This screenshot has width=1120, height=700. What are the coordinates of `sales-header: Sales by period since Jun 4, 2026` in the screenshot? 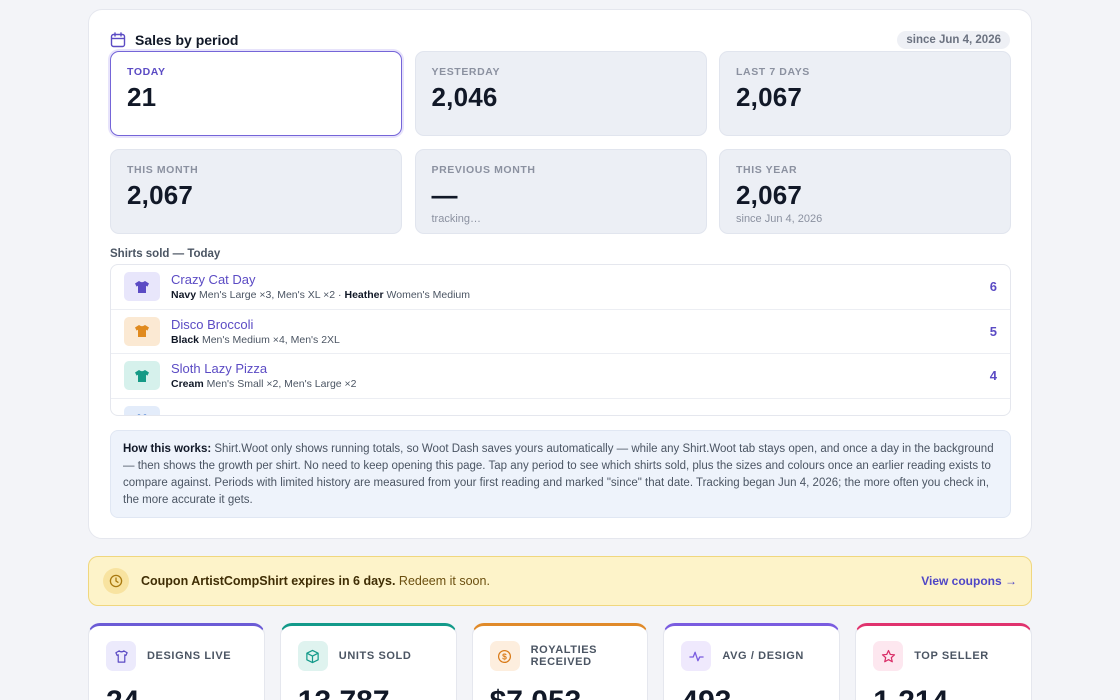 It's located at (560, 40).